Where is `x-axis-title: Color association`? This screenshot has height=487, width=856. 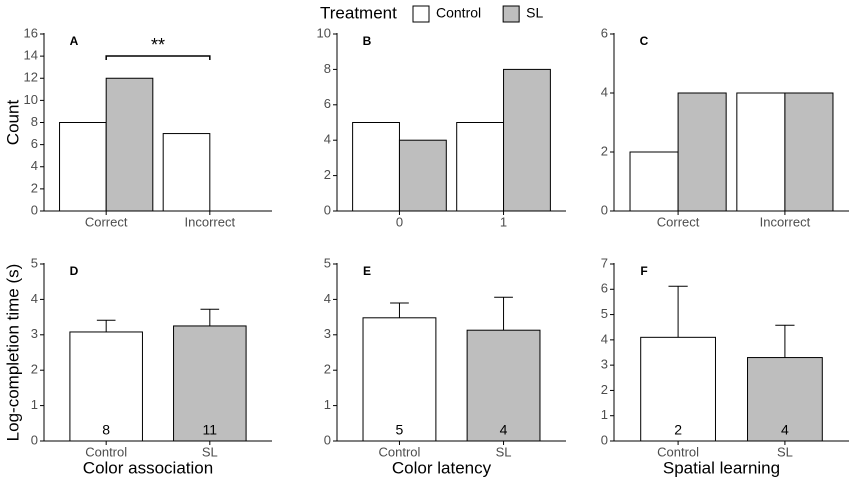
x-axis-title: Color association is located at coordinates (148, 467).